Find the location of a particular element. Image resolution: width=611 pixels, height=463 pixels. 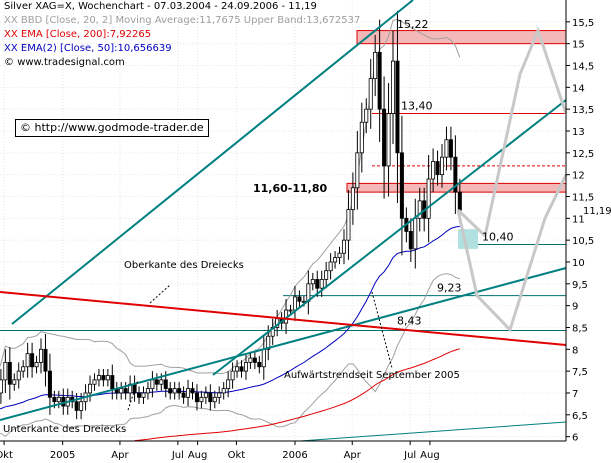

y-tick-label: 10,5 is located at coordinates (583, 241).